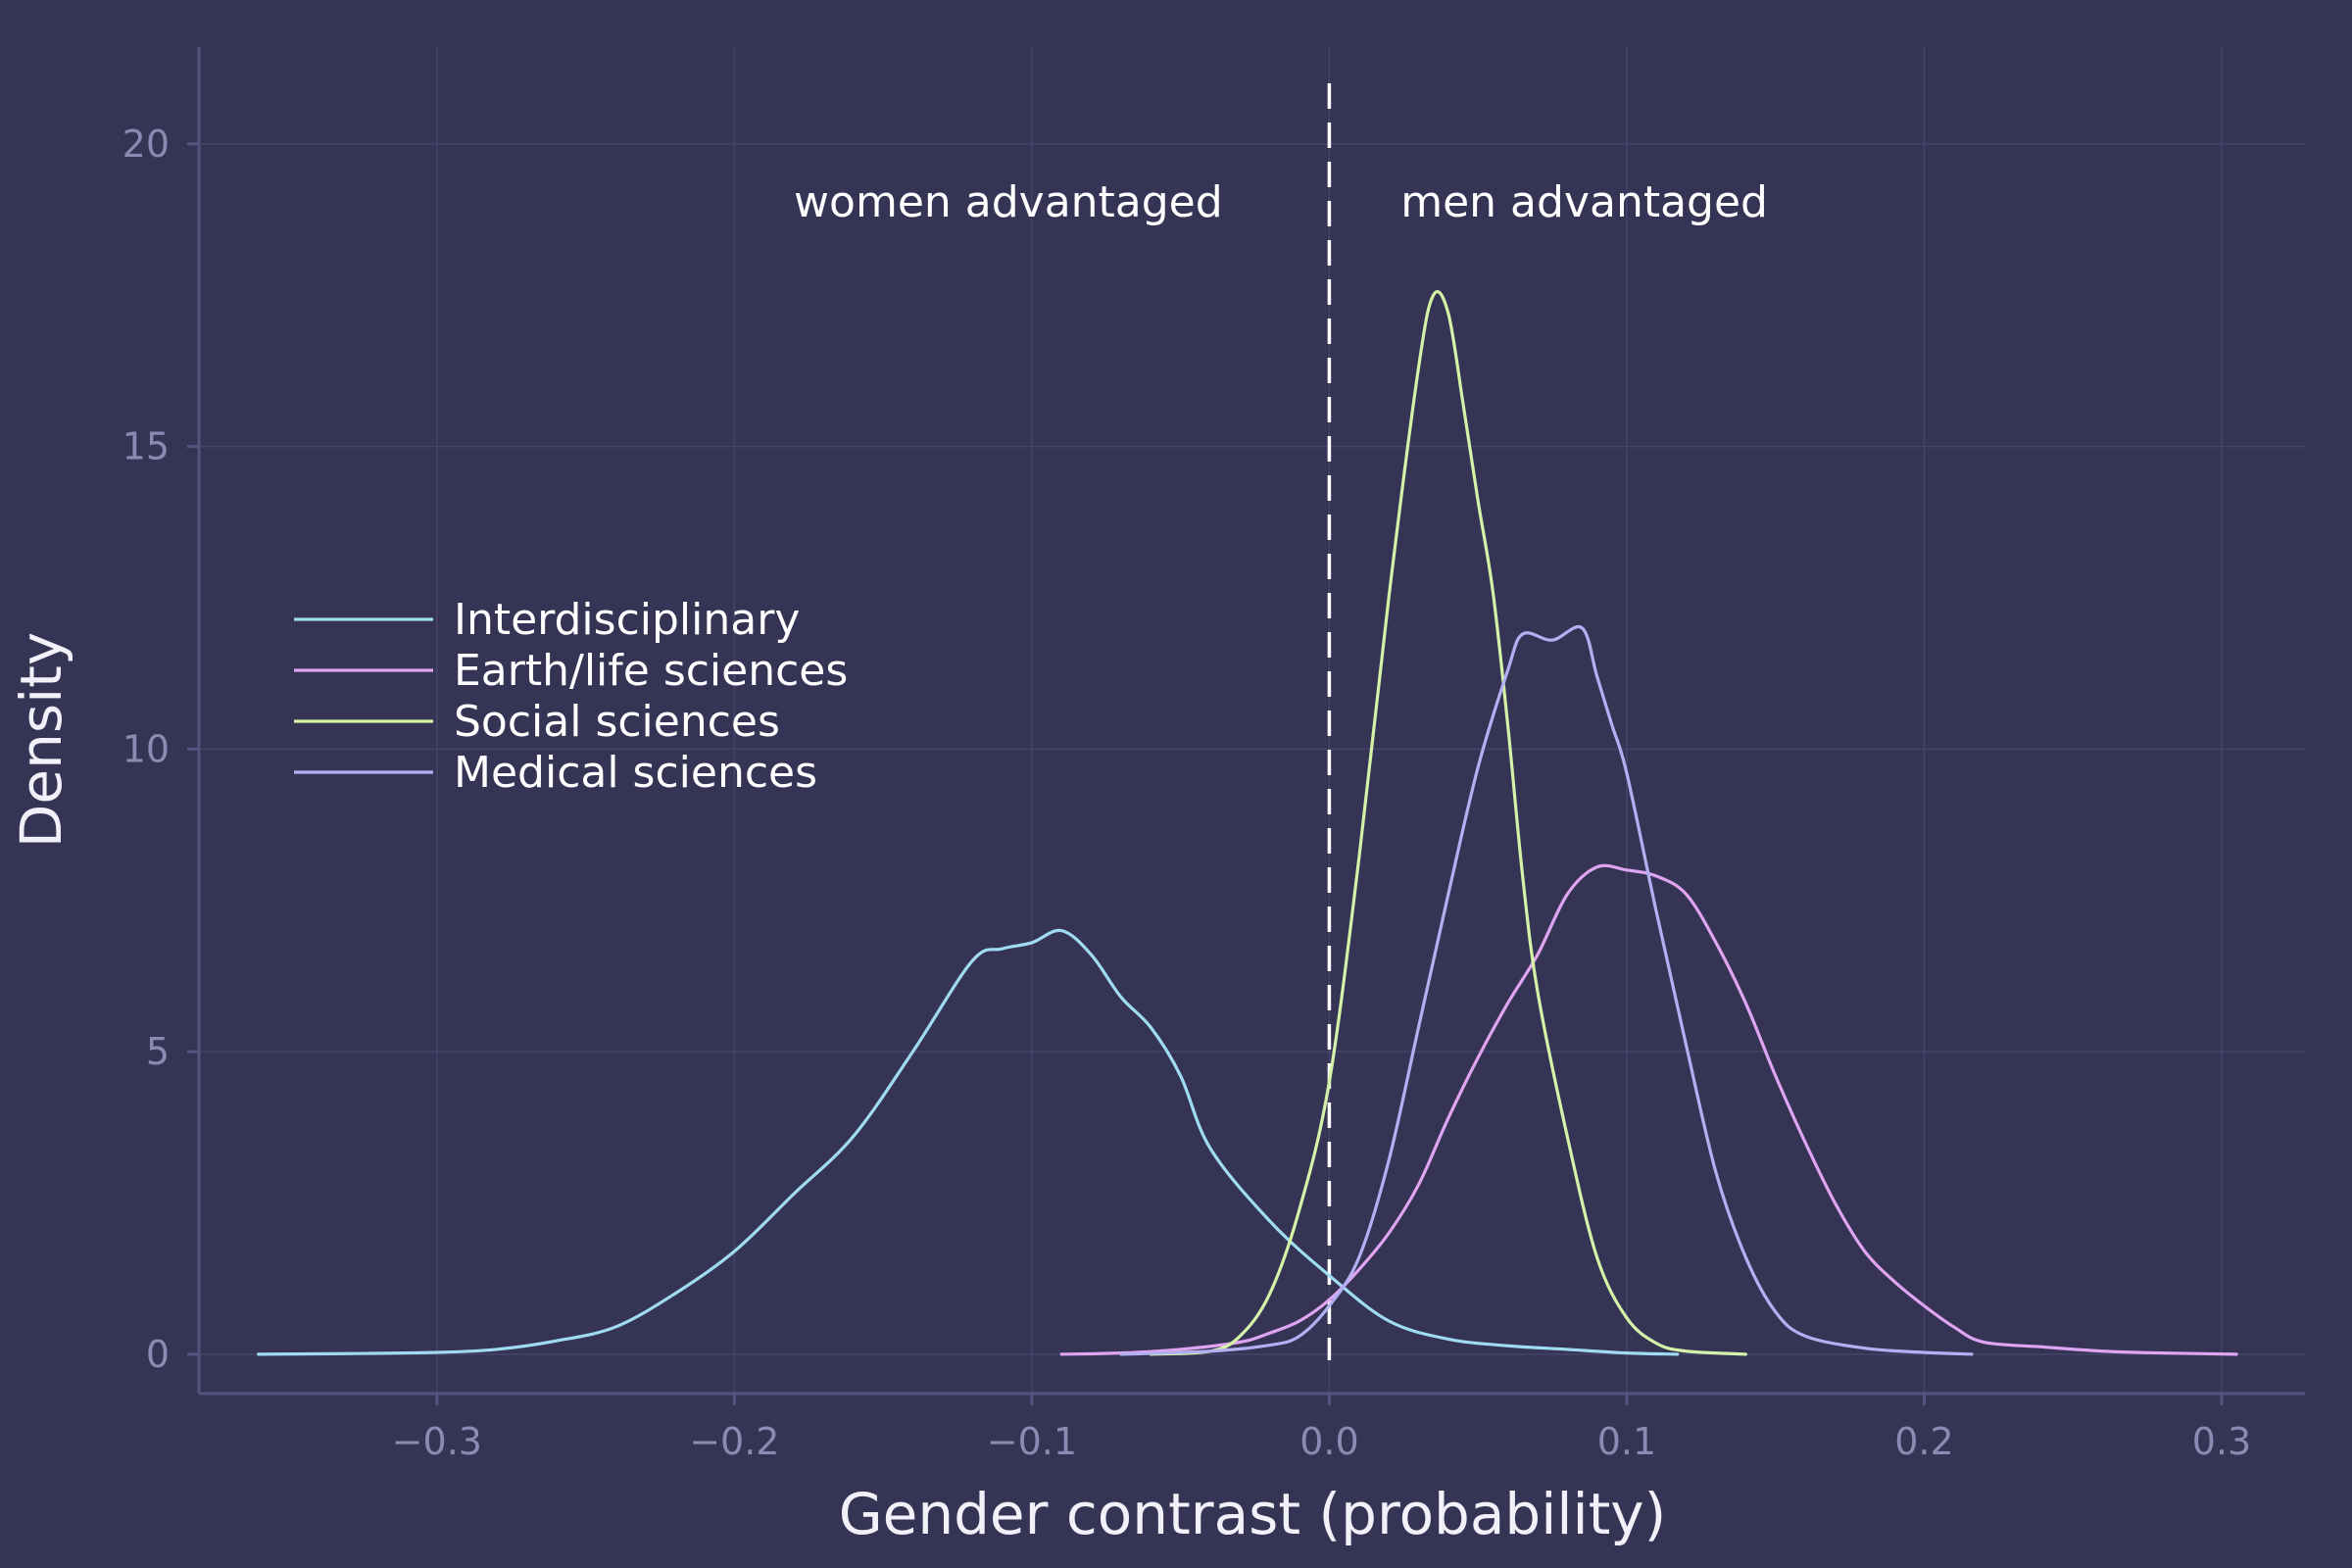  What do you see at coordinates (146, 748) in the screenshot?
I see `y-tick-label-2: 10` at bounding box center [146, 748].